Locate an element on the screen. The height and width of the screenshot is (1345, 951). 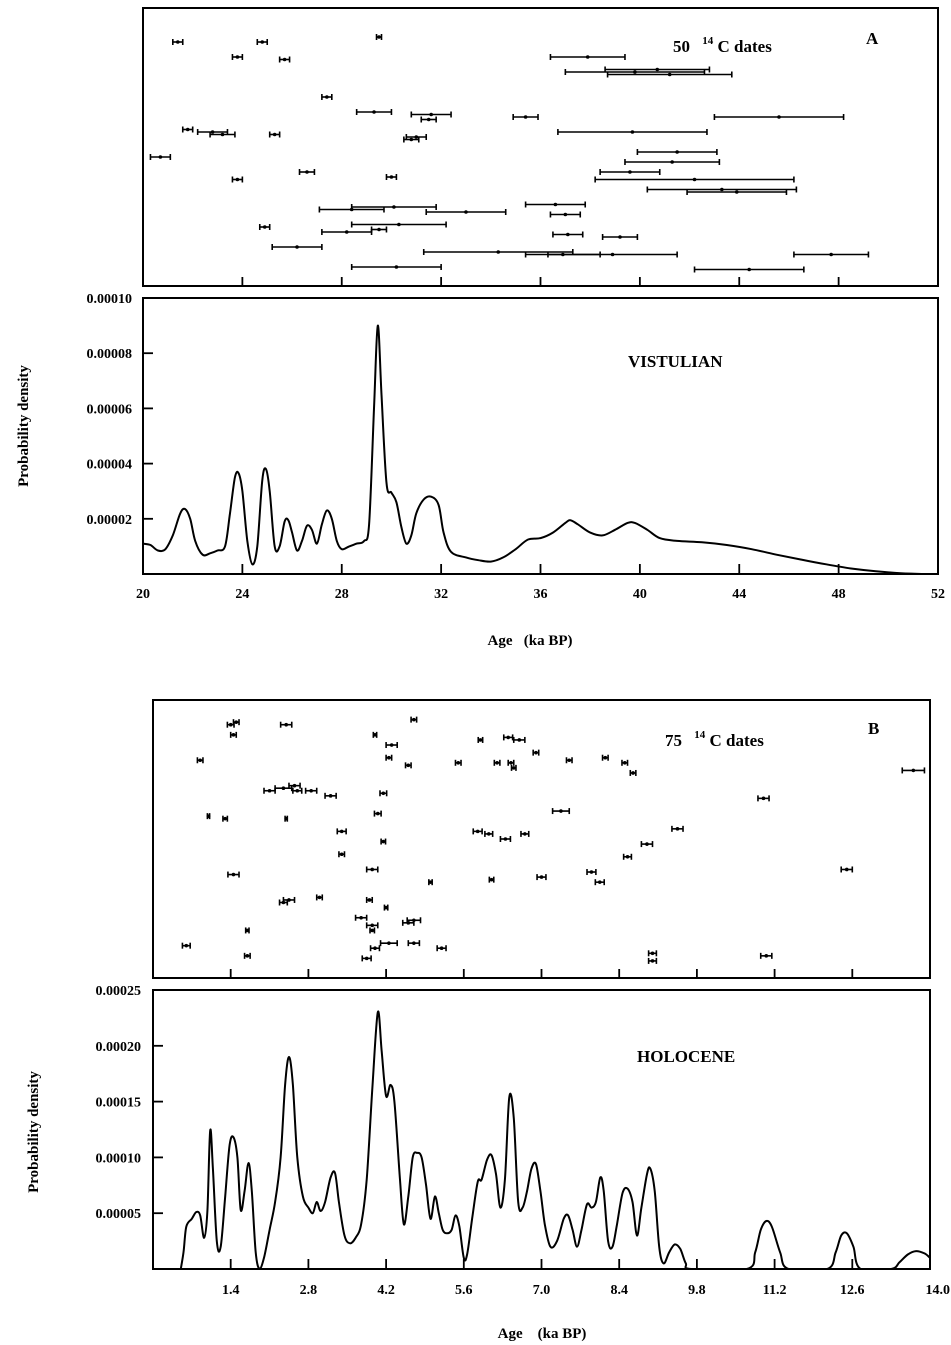
x-tick-label: 28 is located at coordinates (342, 594).